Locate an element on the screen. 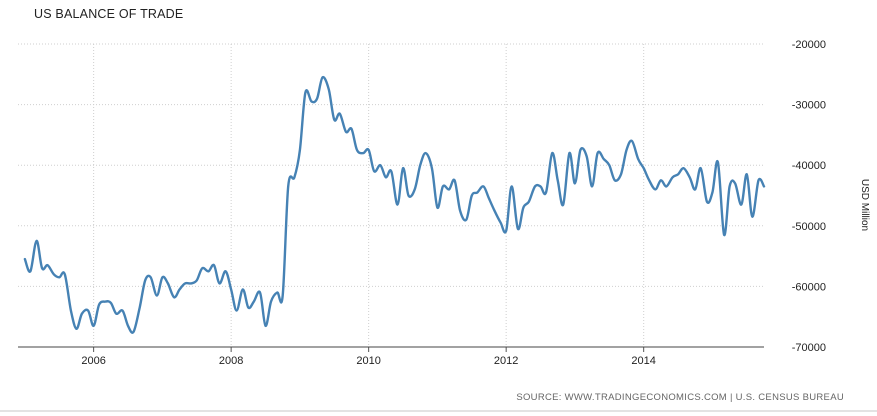 Image resolution: width=877 pixels, height=416 pixels. y-tick-labels: -20000 -30000 -40000 -50000 -60000 -70000 is located at coordinates (809, 196).